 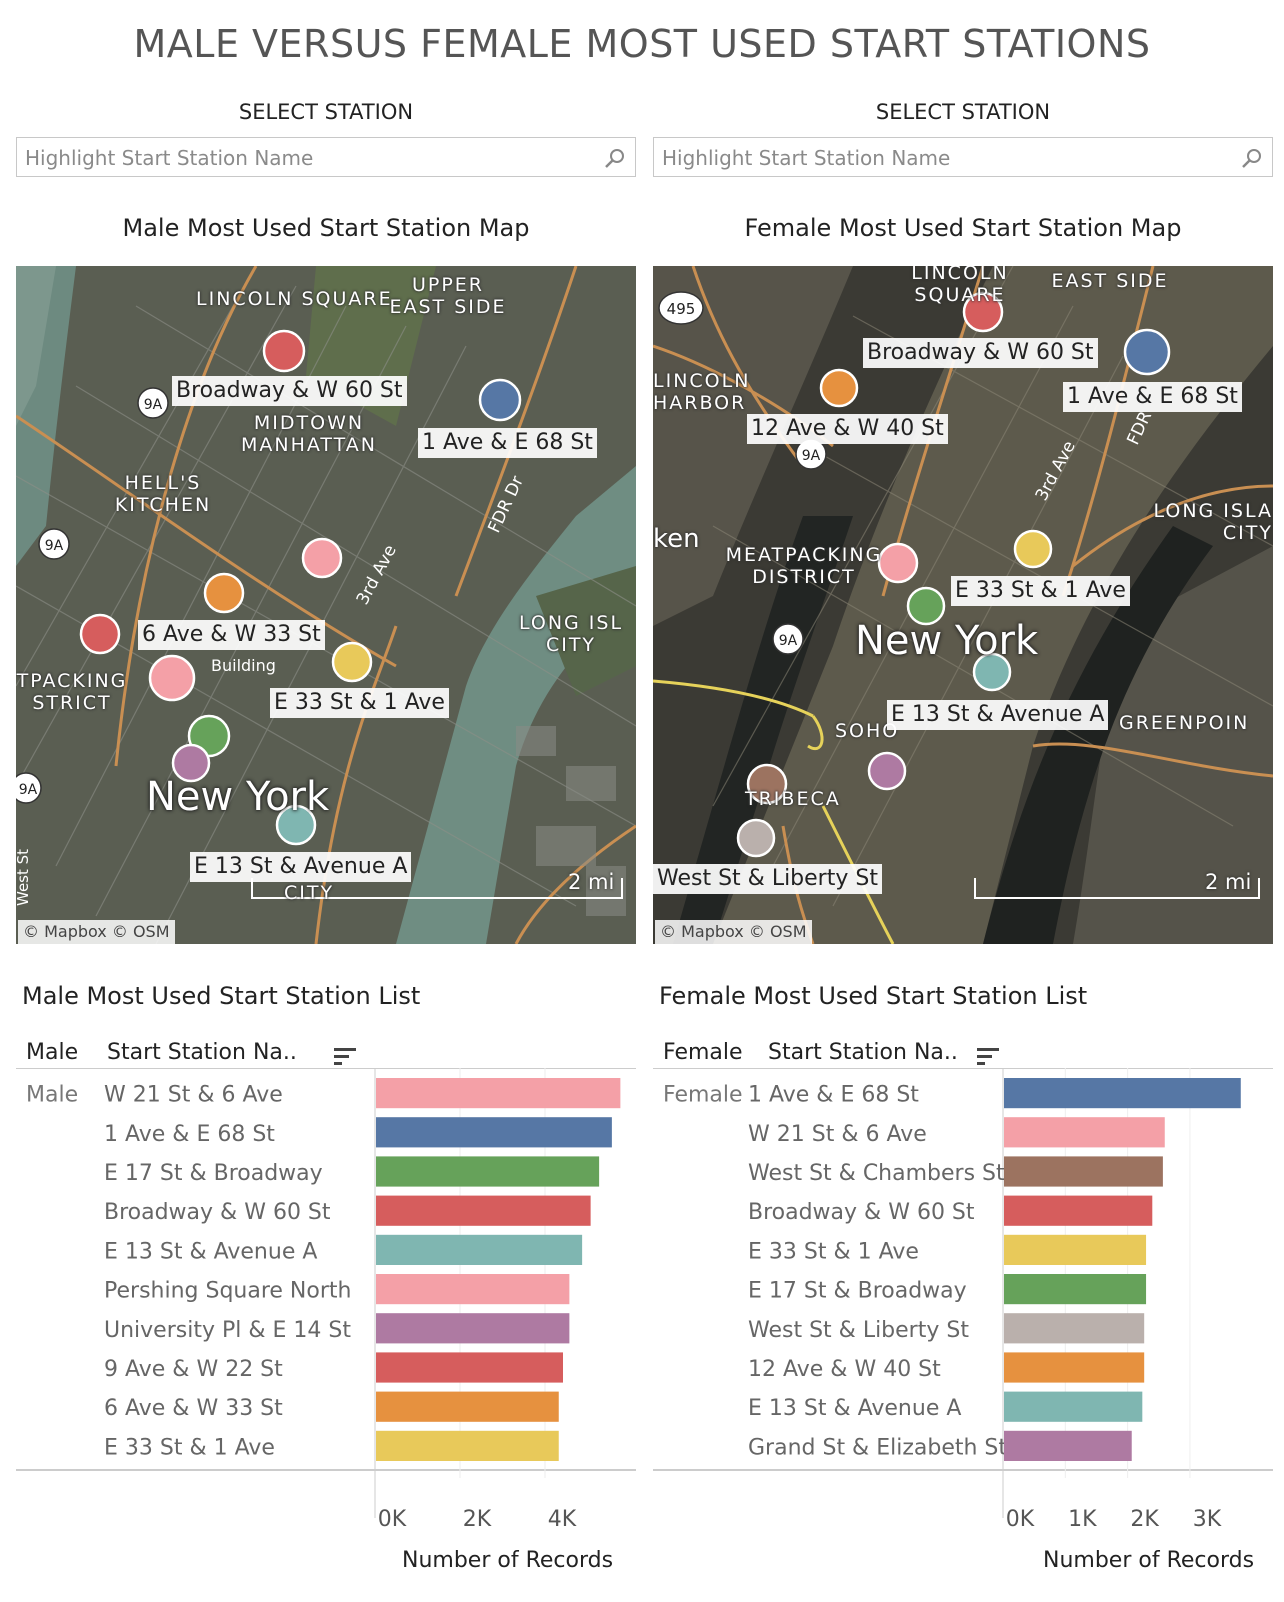 I want to click on place-label: UPPER EAST SIDE, so click(x=448, y=296).